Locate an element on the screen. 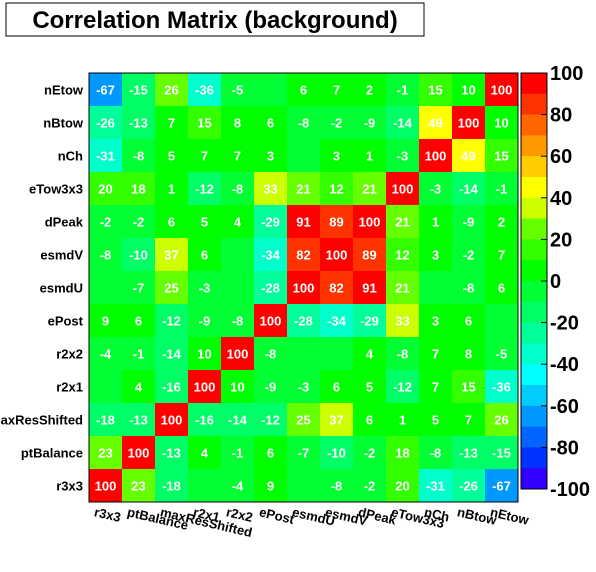 The image size is (596, 572). cell-value-label: 1 is located at coordinates (369, 156).